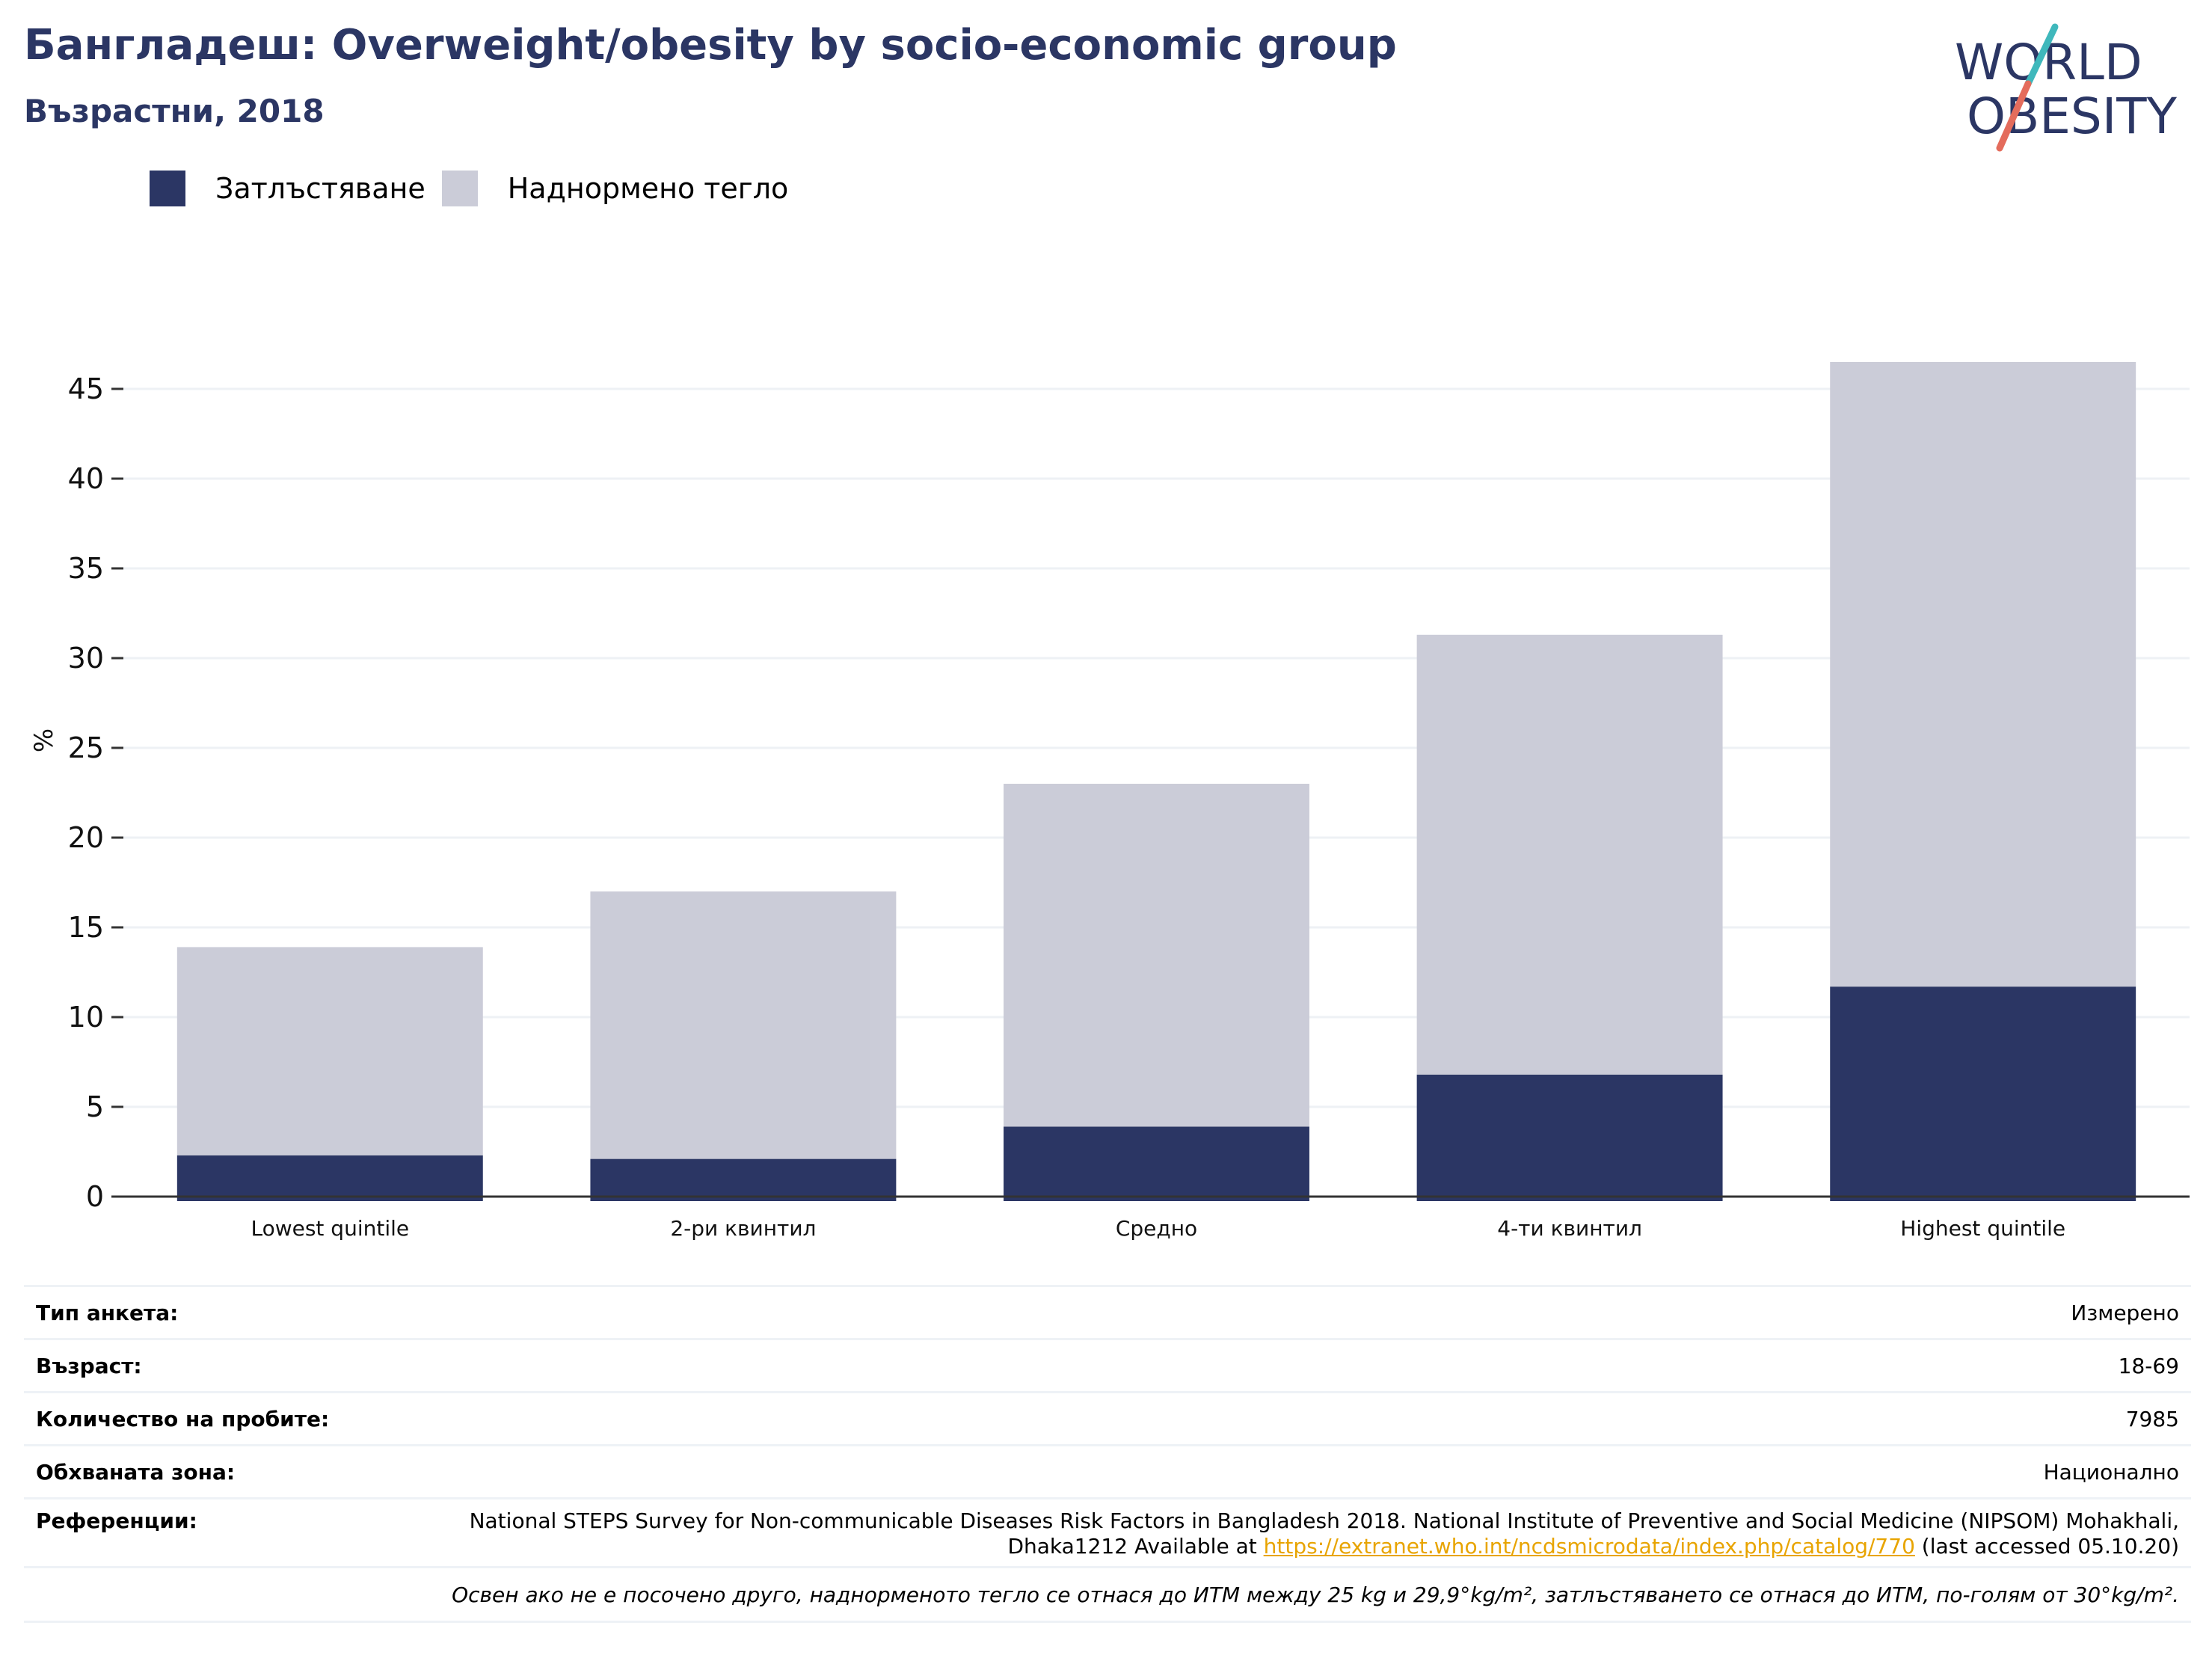 This screenshot has height=1670, width=2212. I want to click on world-obesity-logo: WORLD OBESITY, so click(2066, 87).